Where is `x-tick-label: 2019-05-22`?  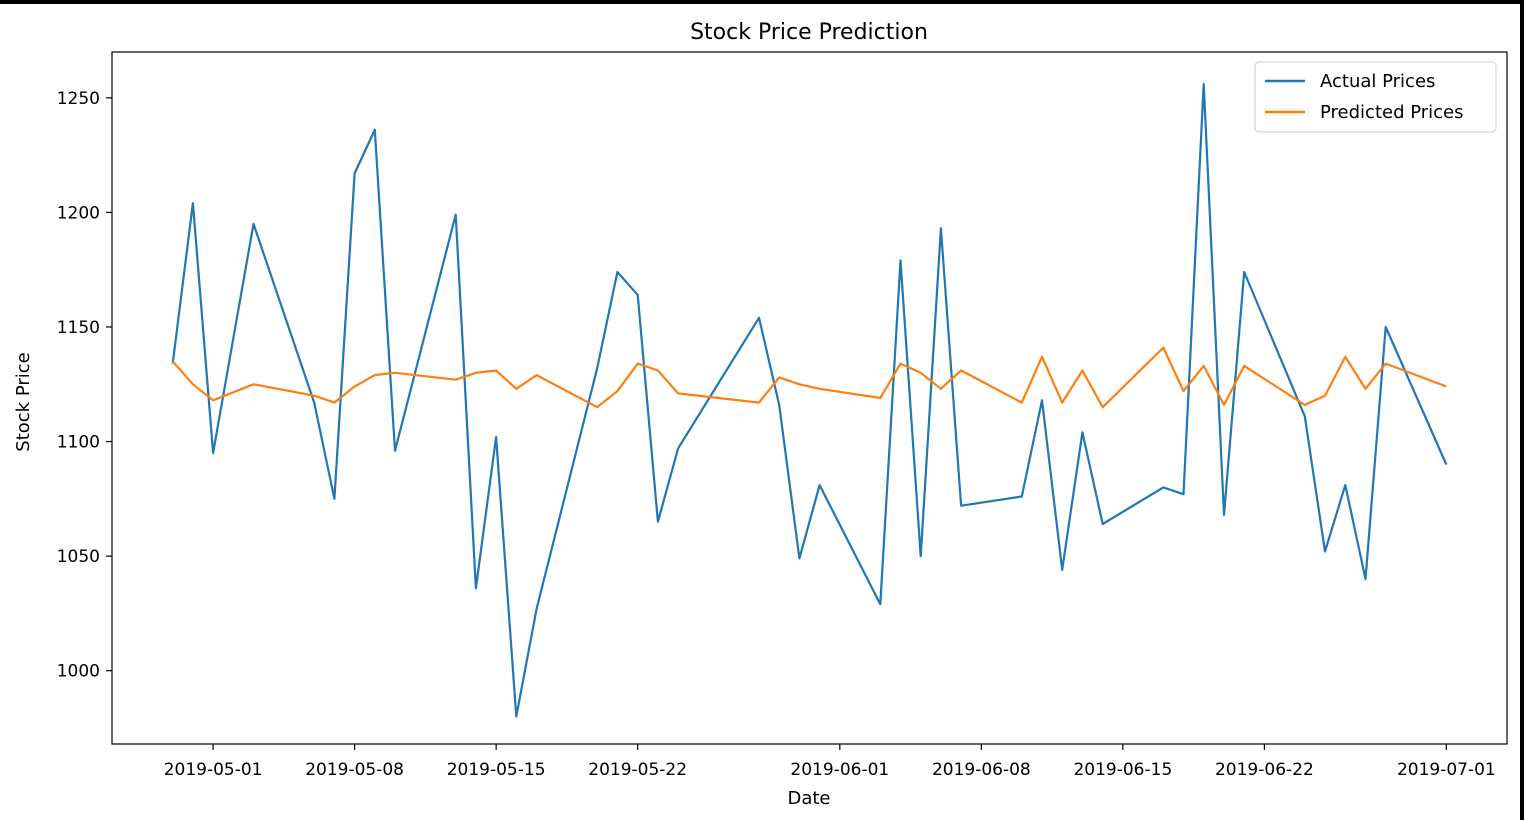
x-tick-label: 2019-05-22 is located at coordinates (637, 770).